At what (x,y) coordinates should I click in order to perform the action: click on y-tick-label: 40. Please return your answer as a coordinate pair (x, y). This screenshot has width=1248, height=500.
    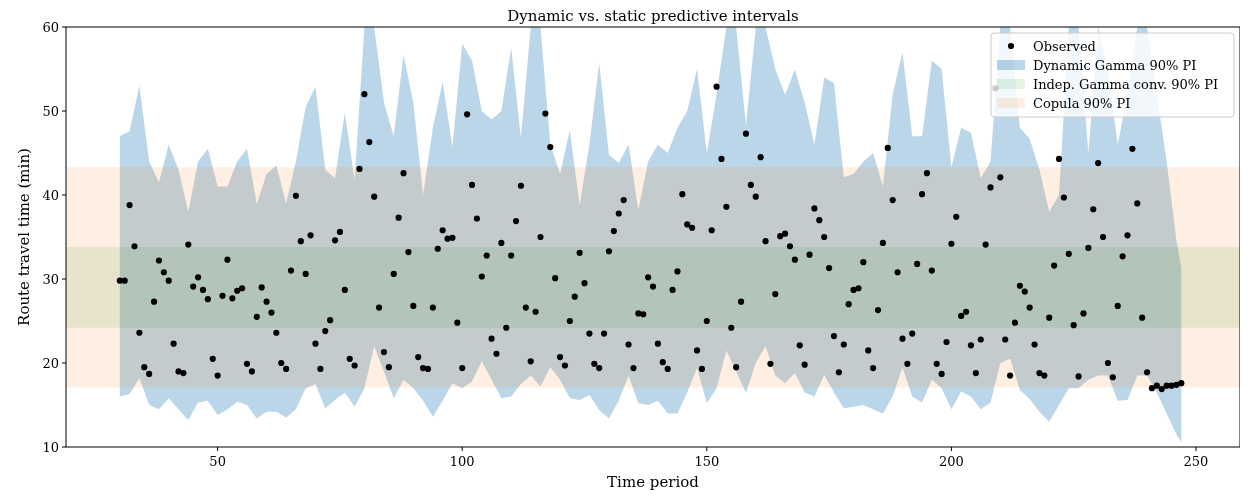
    Looking at the image, I should click on (50, 195).